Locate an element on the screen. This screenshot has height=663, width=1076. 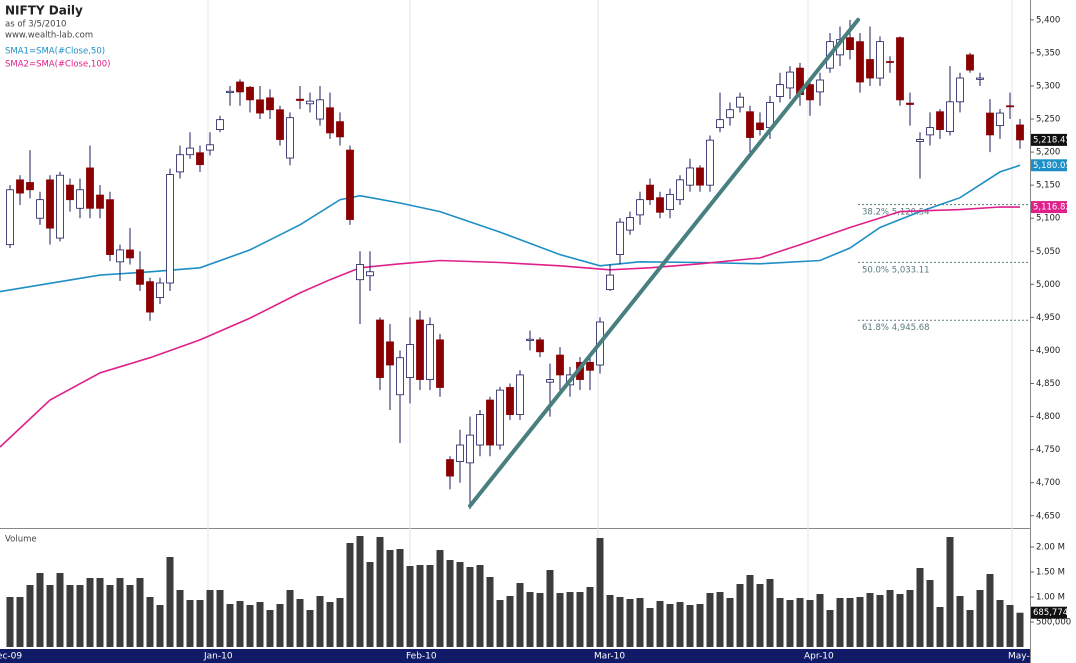
y-tick-label: 5,050 is located at coordinates (1048, 252).